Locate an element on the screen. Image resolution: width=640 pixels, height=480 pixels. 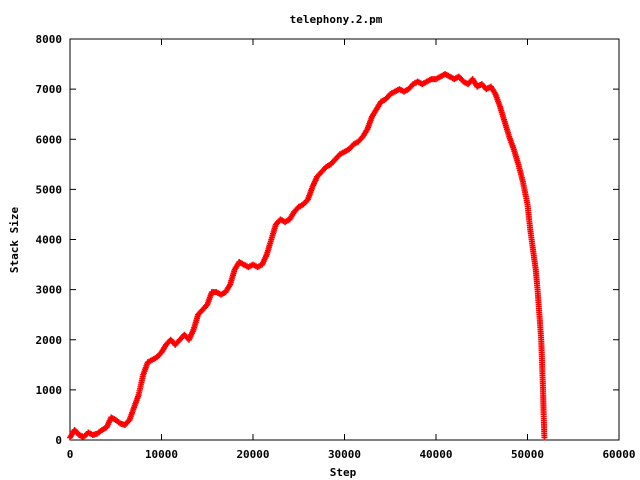
y-tick-label: 1000 is located at coordinates (49, 390).